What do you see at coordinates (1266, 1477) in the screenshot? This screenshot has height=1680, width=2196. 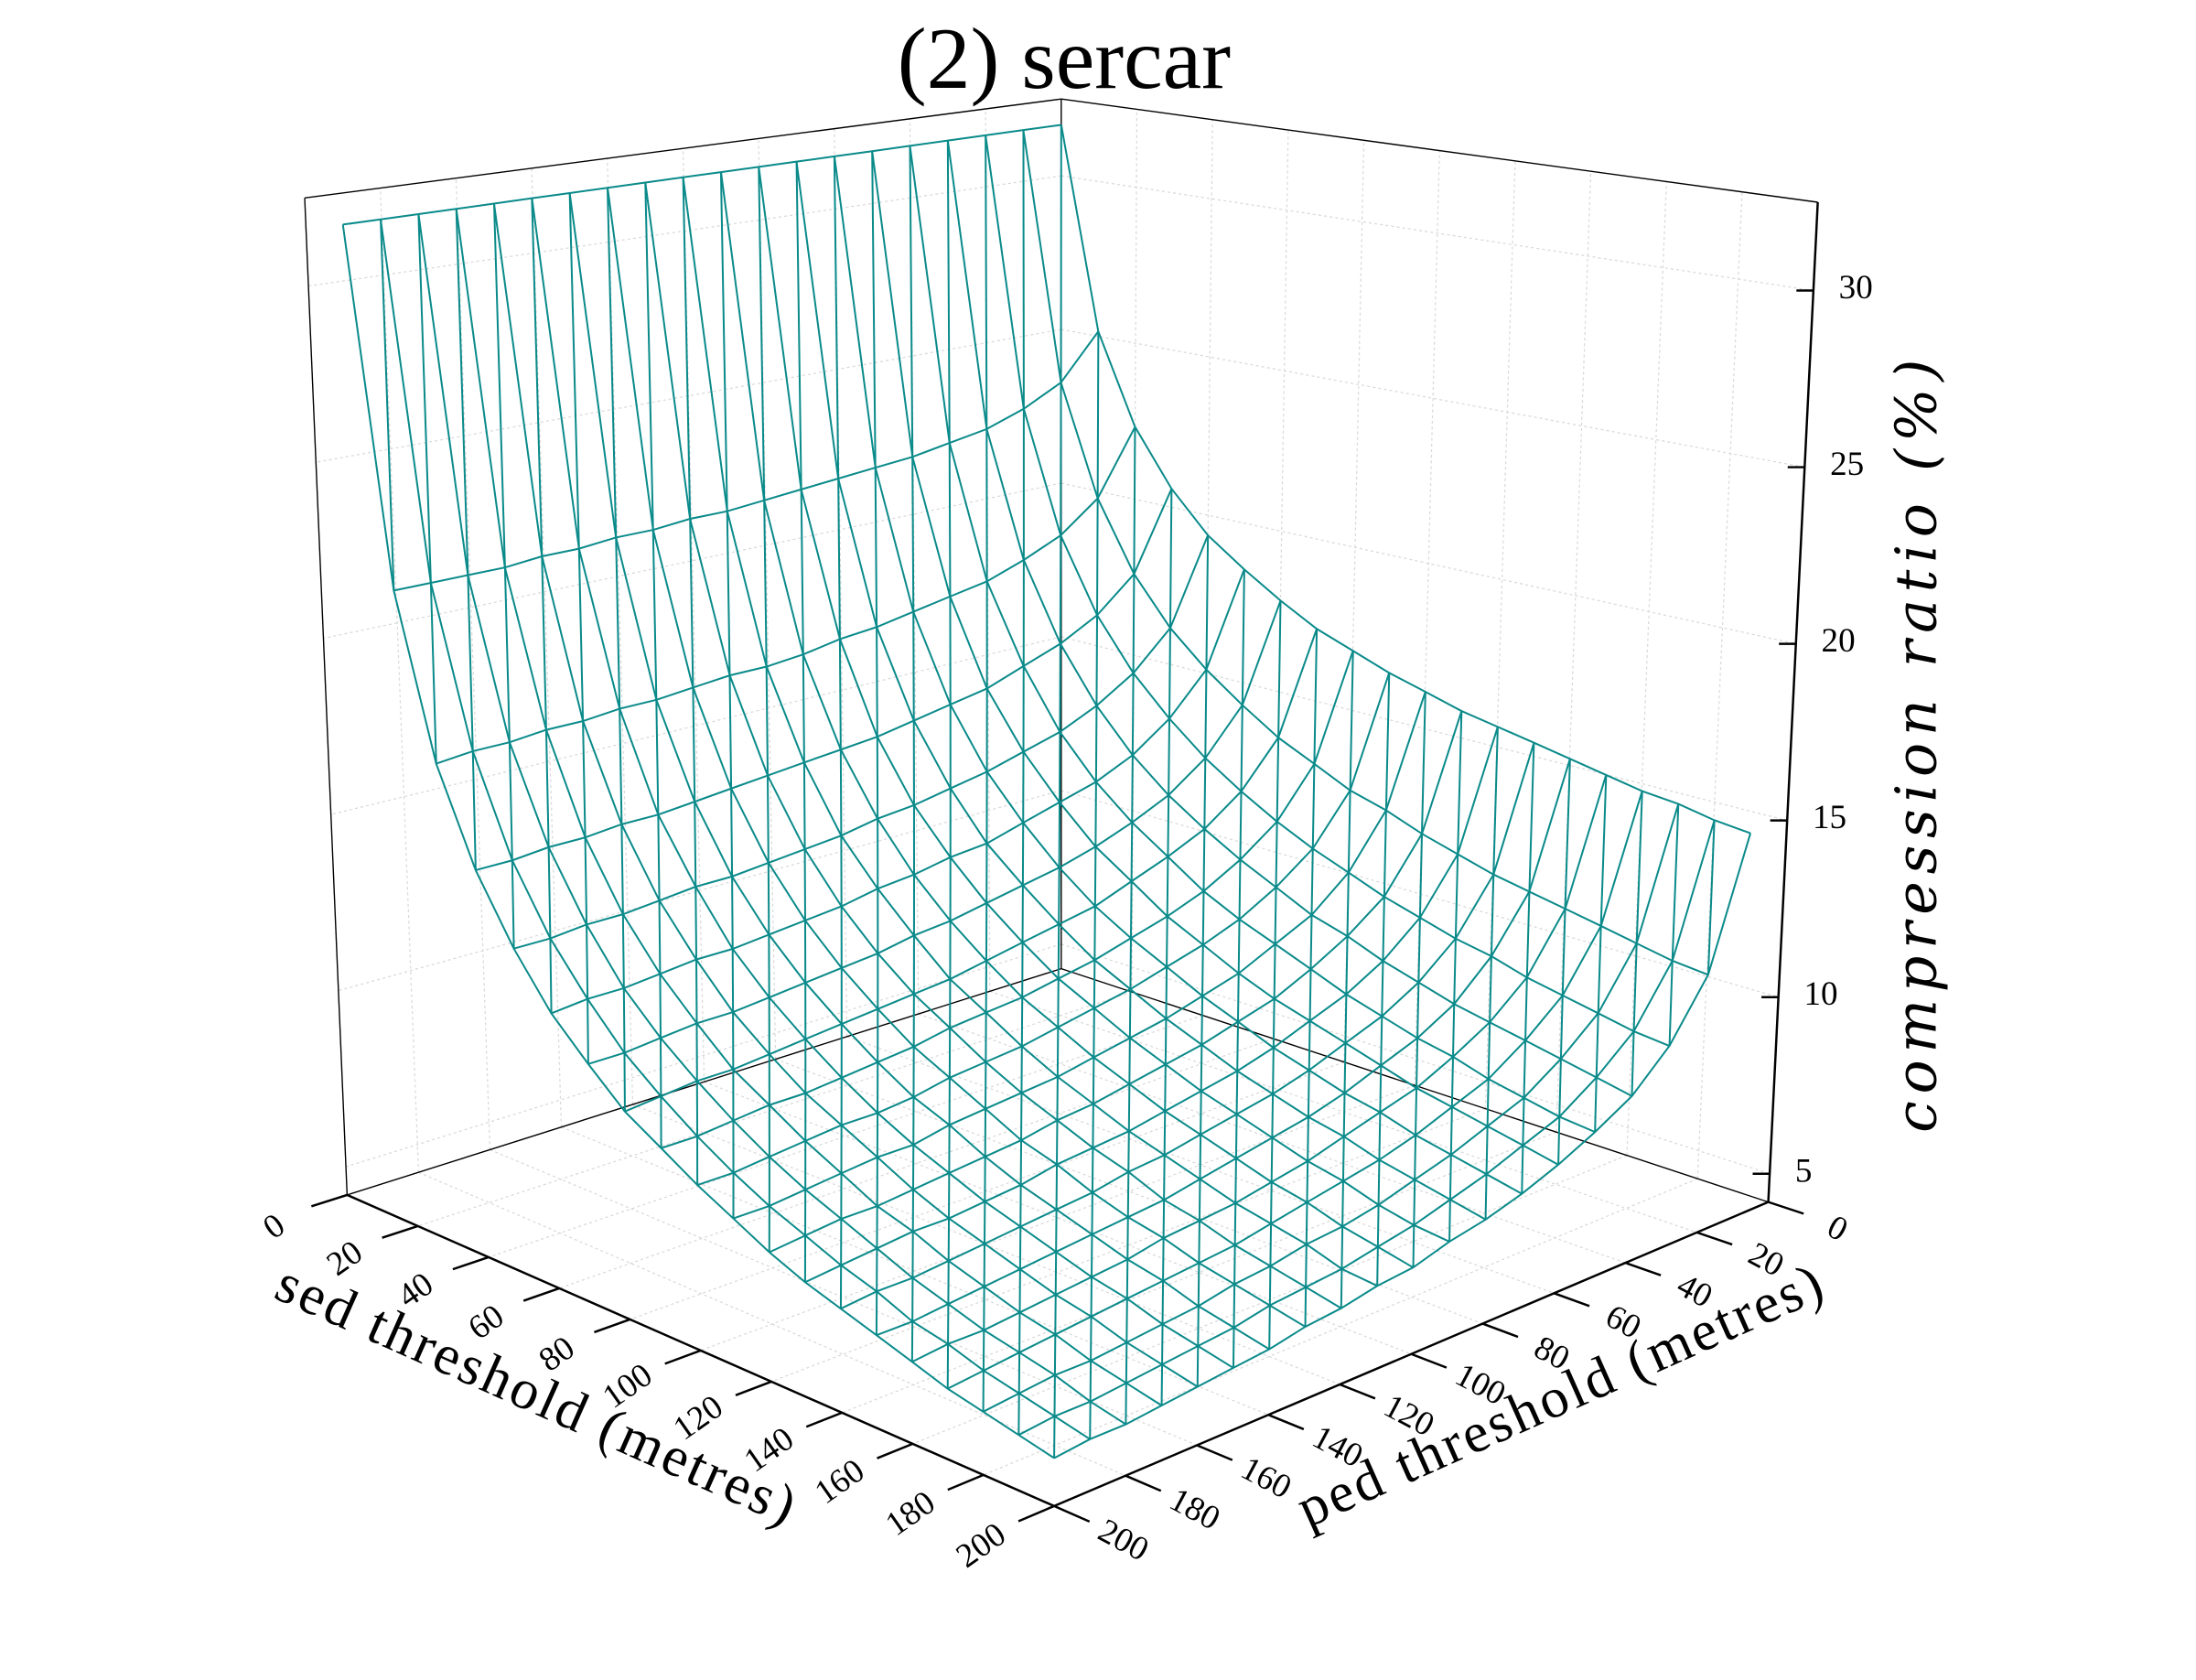 I see `y-tick-label: 160` at bounding box center [1266, 1477].